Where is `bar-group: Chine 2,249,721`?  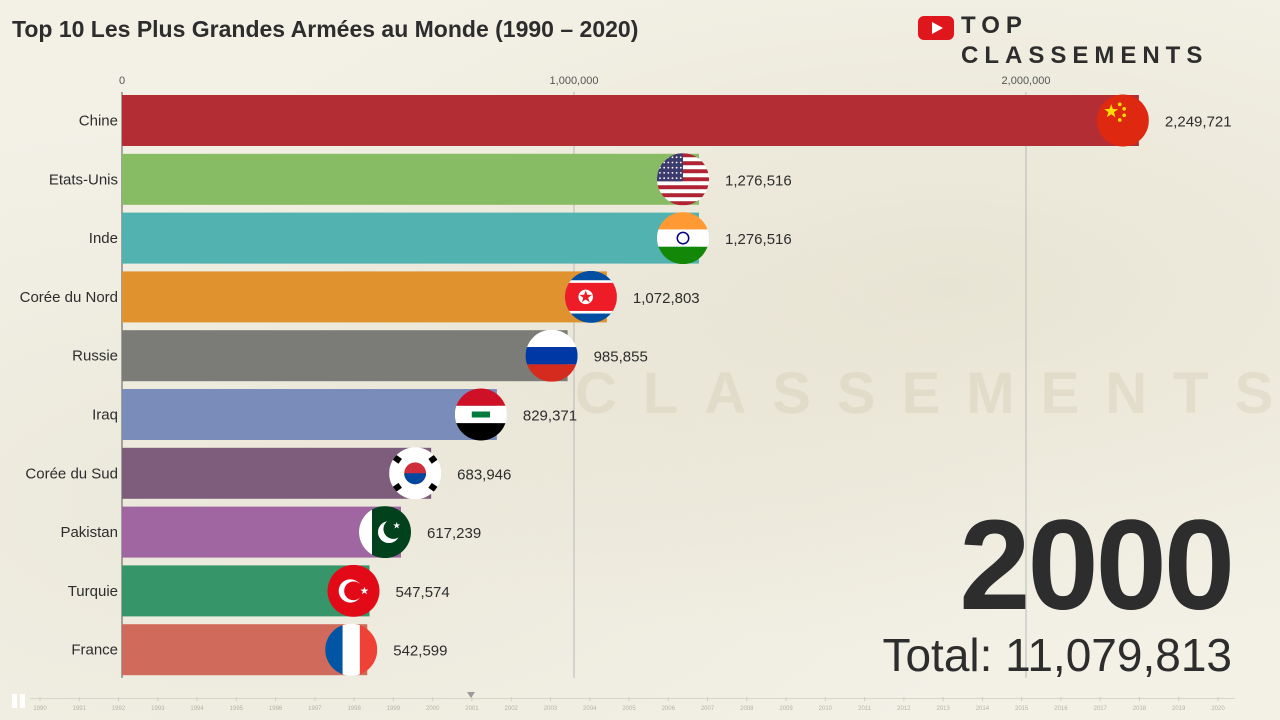 bar-group: Chine 2,249,721 is located at coordinates (655, 120).